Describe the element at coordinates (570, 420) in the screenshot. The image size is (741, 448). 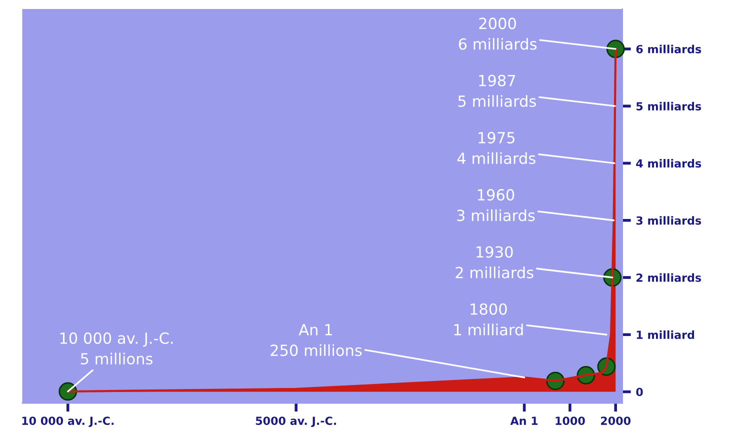
I see `x-tick-label: 1000` at that location.